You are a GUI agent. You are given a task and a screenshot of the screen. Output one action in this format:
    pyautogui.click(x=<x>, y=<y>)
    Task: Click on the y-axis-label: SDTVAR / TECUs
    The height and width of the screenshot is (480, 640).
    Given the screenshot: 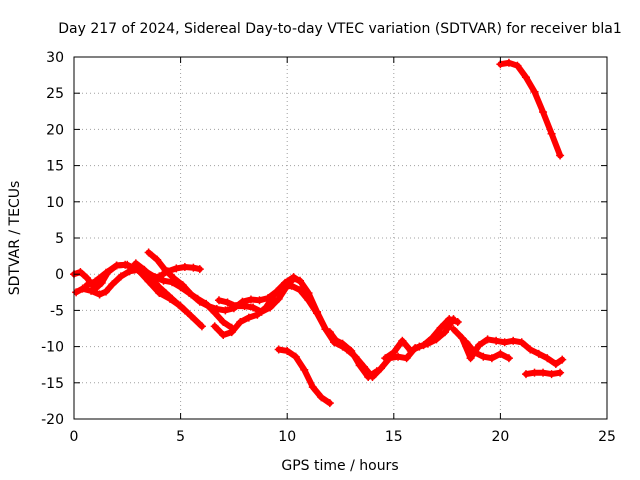 What is the action you would take?
    pyautogui.click(x=15, y=238)
    